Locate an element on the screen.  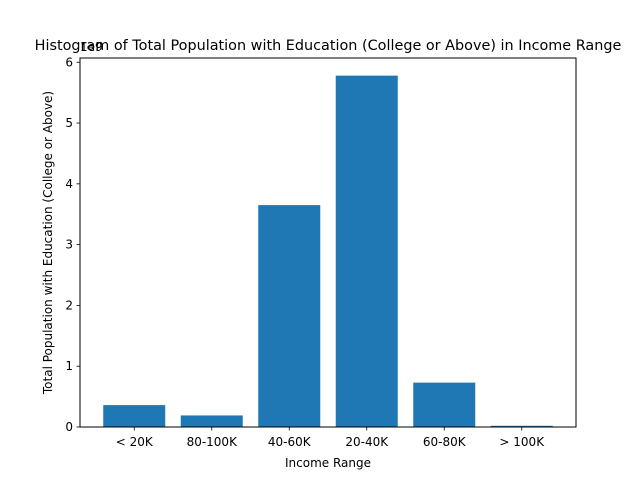
y-tick-label-4: 4 is located at coordinates (69, 184).